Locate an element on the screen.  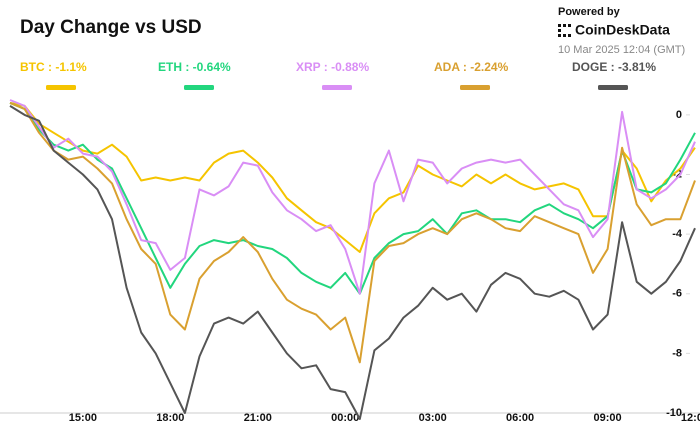
legend-label: XRP : -0.88% is located at coordinates (332, 67).